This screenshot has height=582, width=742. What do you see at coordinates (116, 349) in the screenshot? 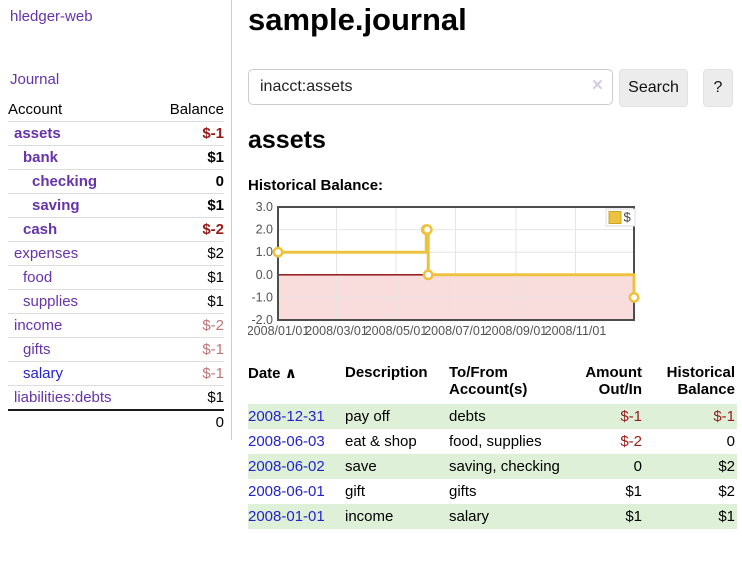
I see `account-row: gifts $-1` at bounding box center [116, 349].